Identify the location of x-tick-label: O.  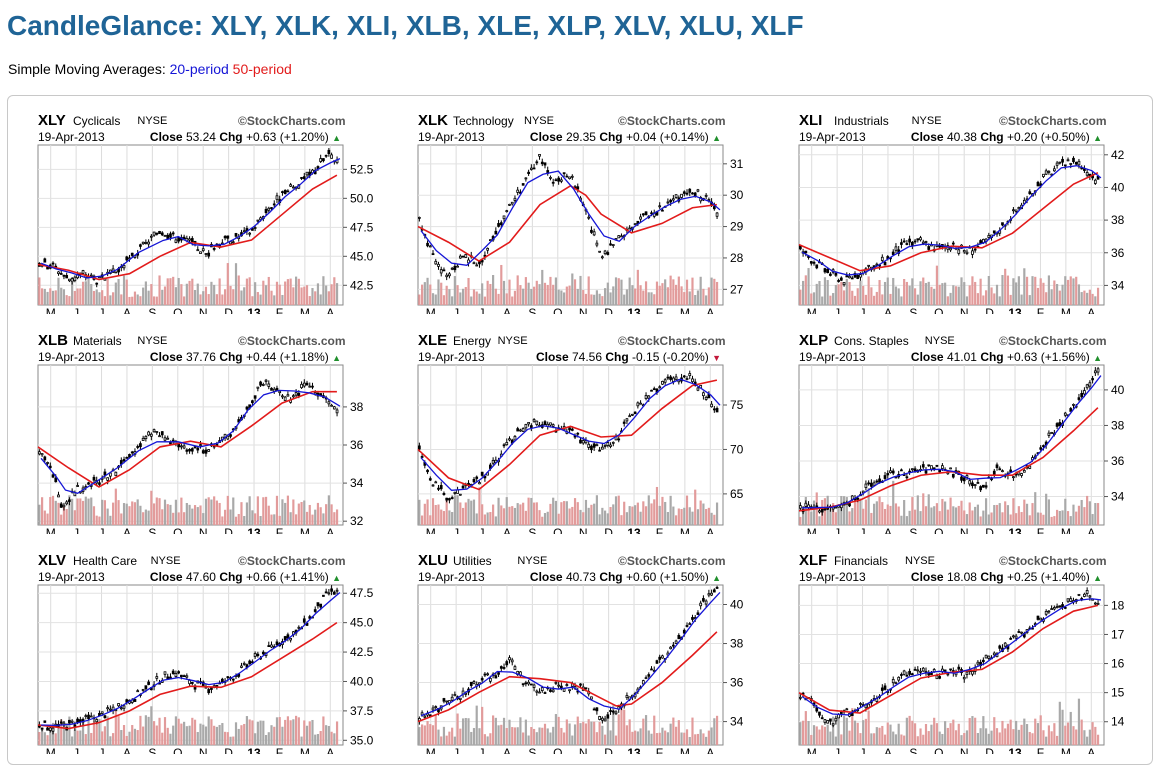
(938, 750).